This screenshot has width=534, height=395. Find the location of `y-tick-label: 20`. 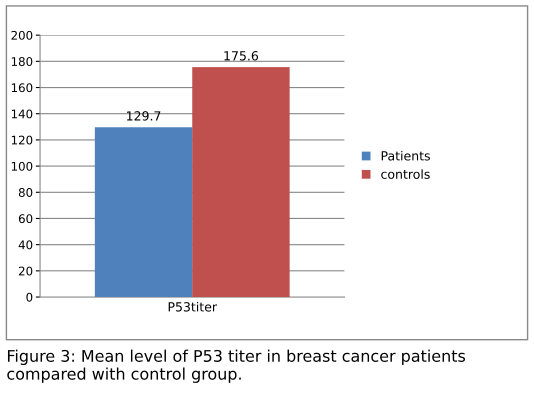

y-tick-label: 20 is located at coordinates (25, 271).